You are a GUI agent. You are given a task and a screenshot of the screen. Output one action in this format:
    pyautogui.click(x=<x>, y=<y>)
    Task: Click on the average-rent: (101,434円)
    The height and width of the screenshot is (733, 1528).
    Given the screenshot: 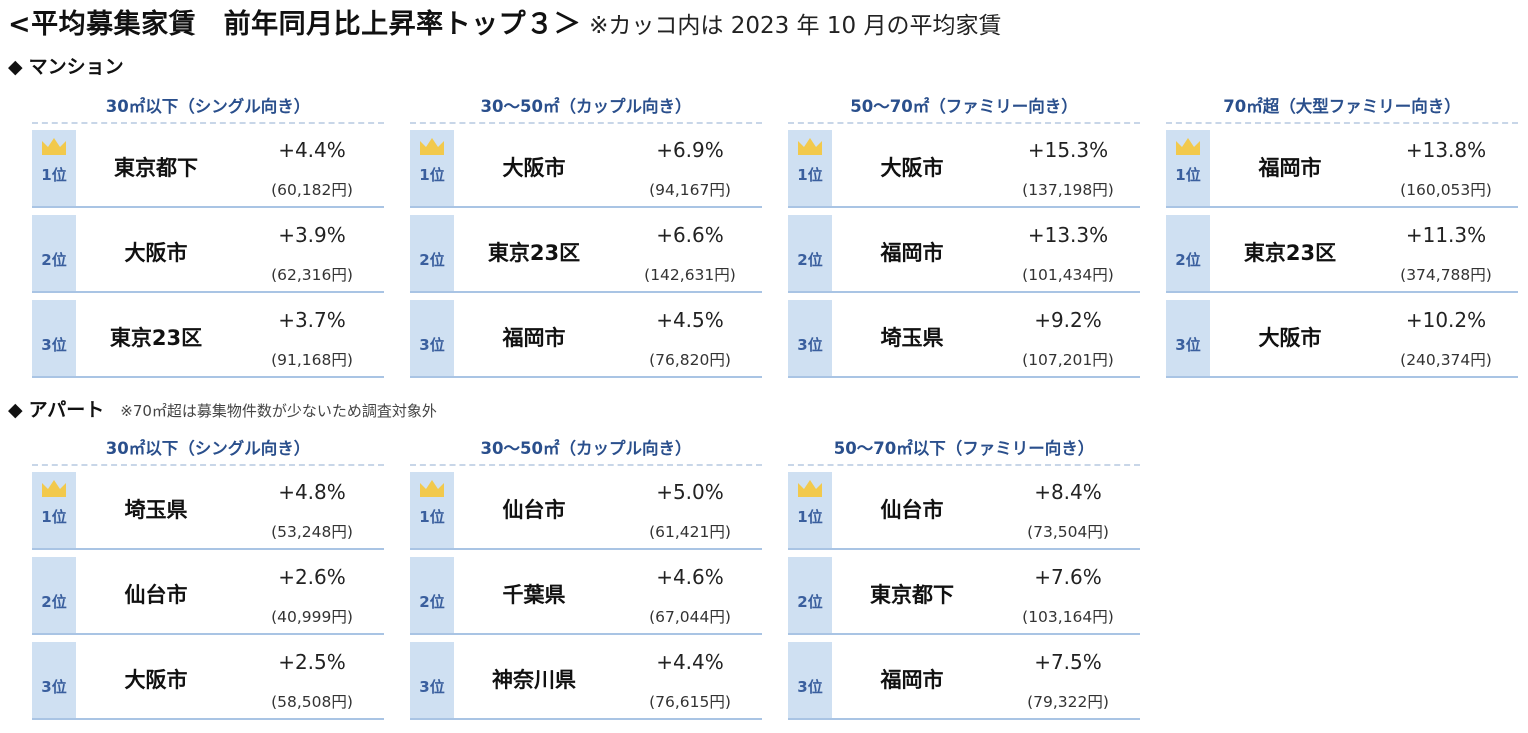 What is the action you would take?
    pyautogui.click(x=1068, y=275)
    